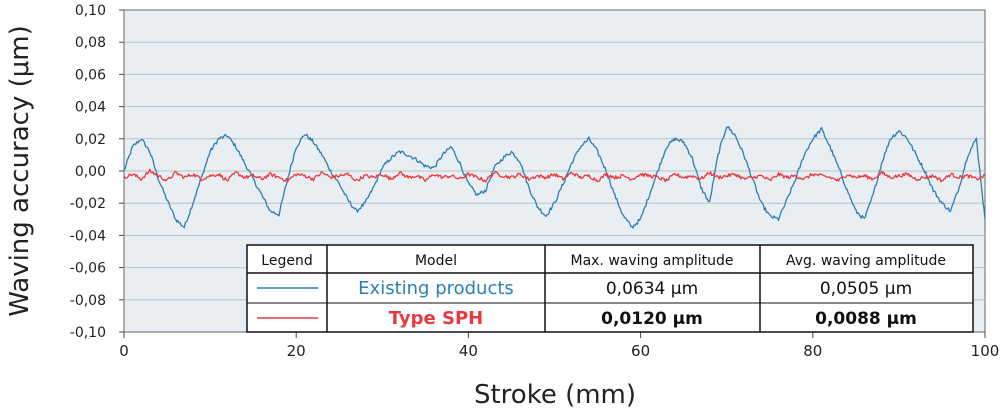 This screenshot has width=1000, height=416. What do you see at coordinates (436, 288) in the screenshot?
I see `legend-model-existing: Existing products` at bounding box center [436, 288].